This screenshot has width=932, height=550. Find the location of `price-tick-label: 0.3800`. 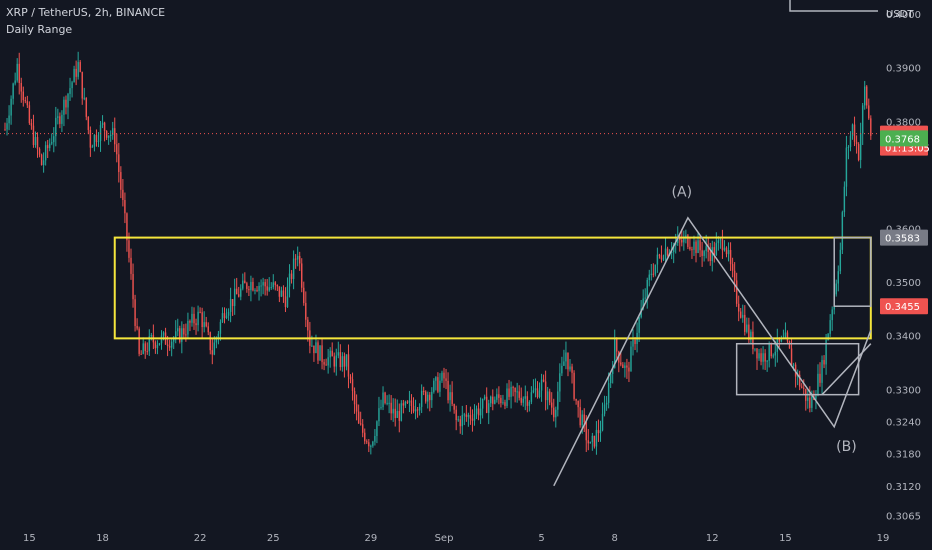

price-tick-label: 0.3800 is located at coordinates (903, 122).